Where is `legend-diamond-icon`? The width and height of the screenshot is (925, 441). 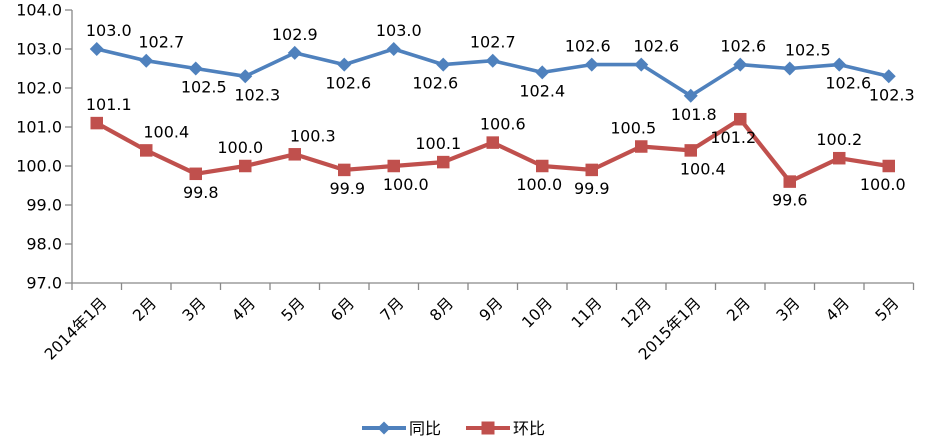
legend-diamond-icon is located at coordinates (384, 428).